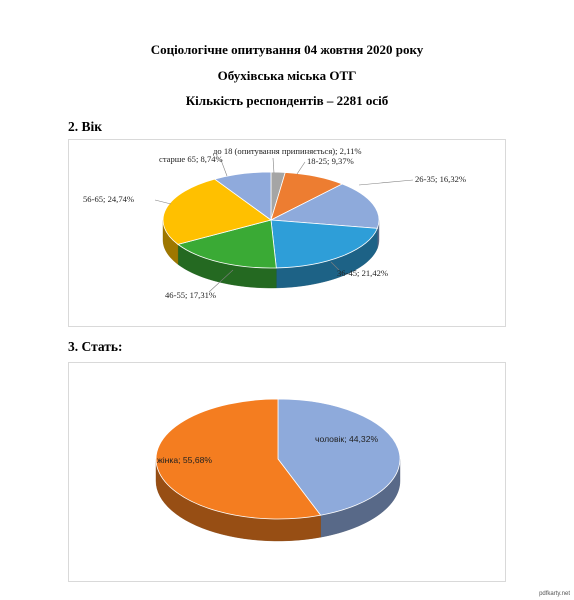  What do you see at coordinates (346, 439) in the screenshot?
I see `gender-data-label: чоловік; 44,32%` at bounding box center [346, 439].